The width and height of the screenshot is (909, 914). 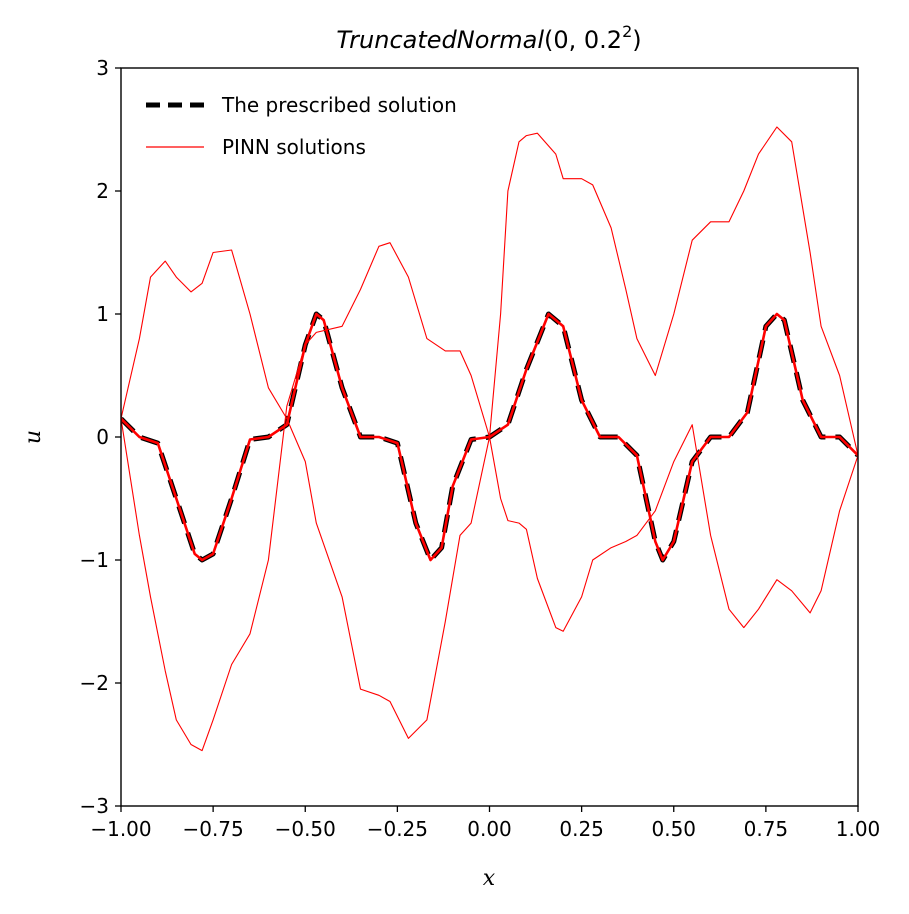 What do you see at coordinates (94, 683) in the screenshot?
I see `y-tick-label: −2` at bounding box center [94, 683].